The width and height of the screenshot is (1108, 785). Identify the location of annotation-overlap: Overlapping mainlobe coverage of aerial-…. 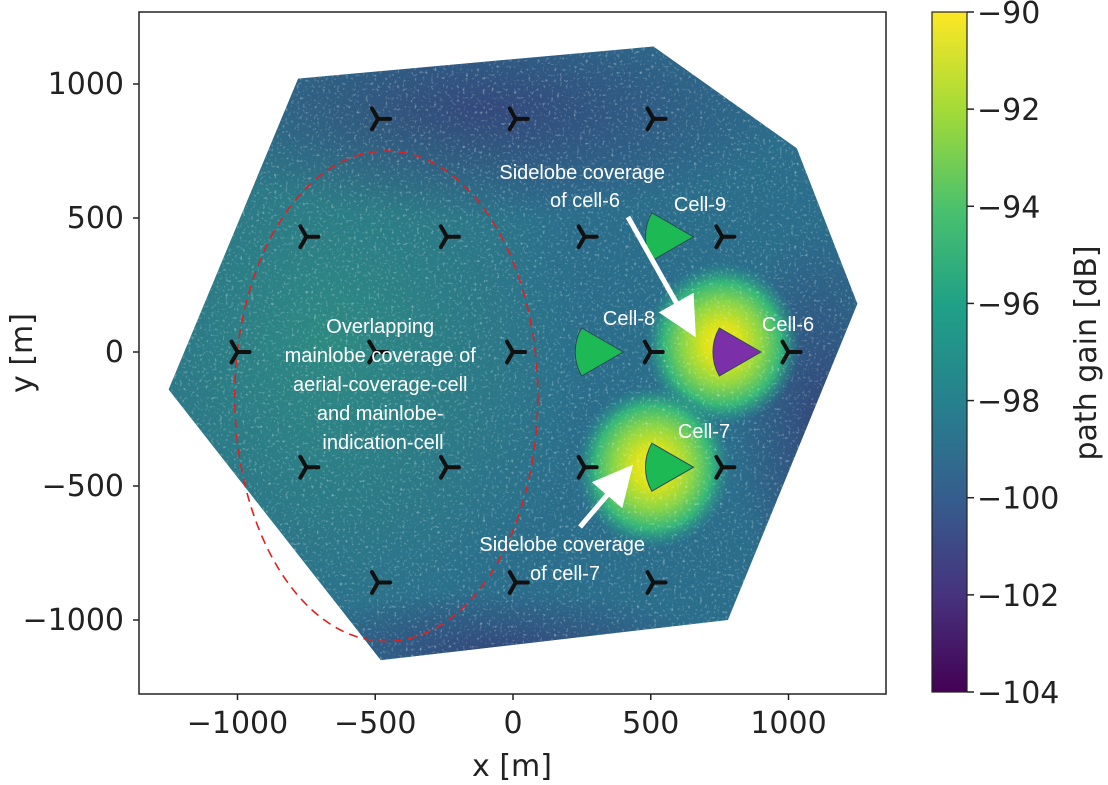
(383, 385).